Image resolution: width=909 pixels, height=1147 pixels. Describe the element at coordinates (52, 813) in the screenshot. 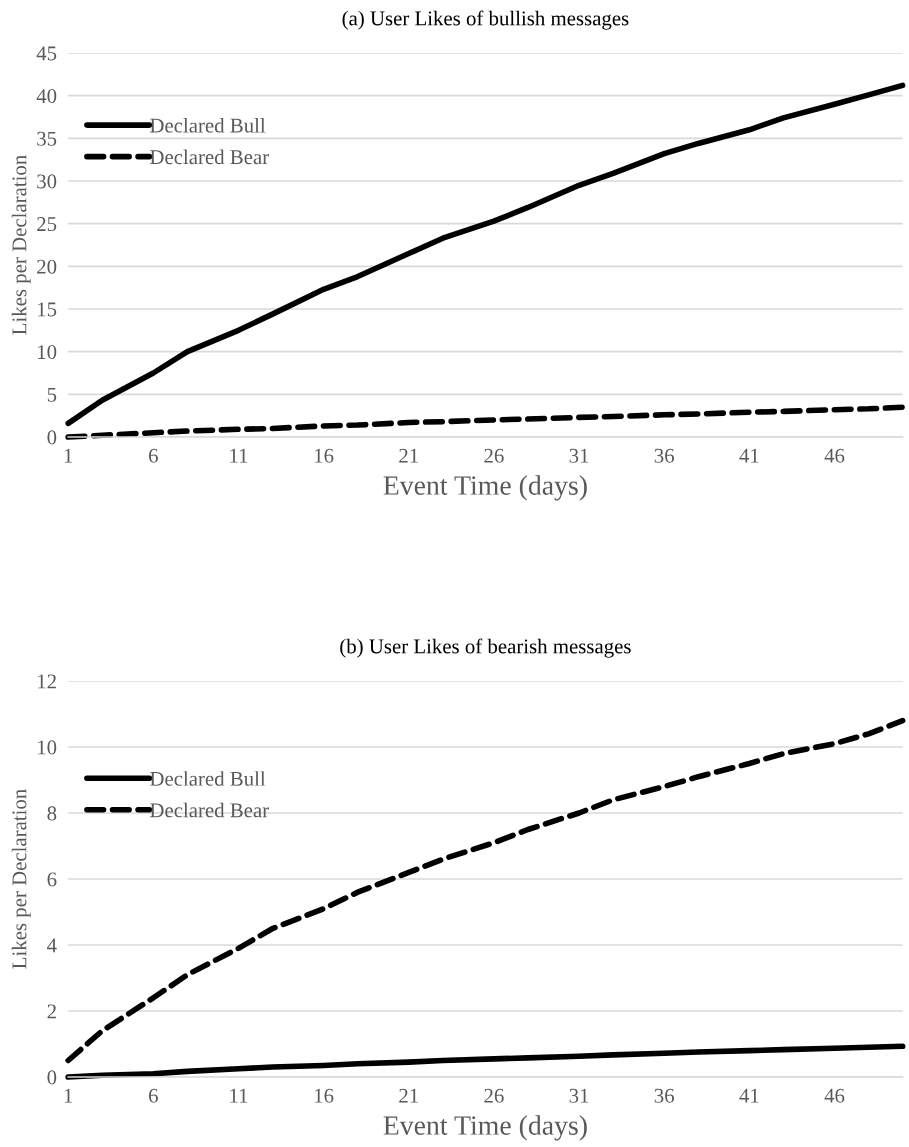

I see `y-tick-label: 8` at that location.